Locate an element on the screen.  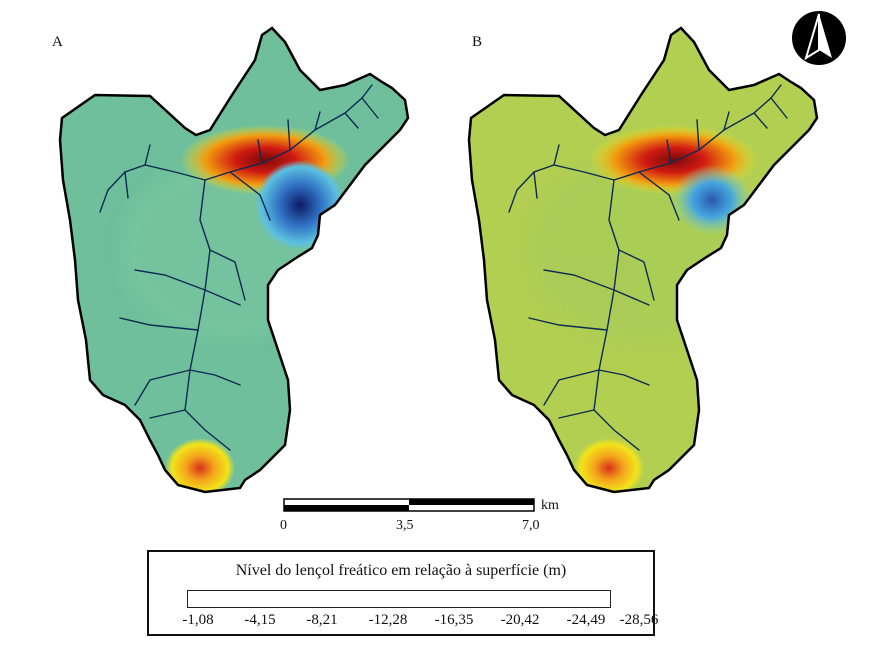
scale-tick-1: 3,5 is located at coordinates (405, 525).